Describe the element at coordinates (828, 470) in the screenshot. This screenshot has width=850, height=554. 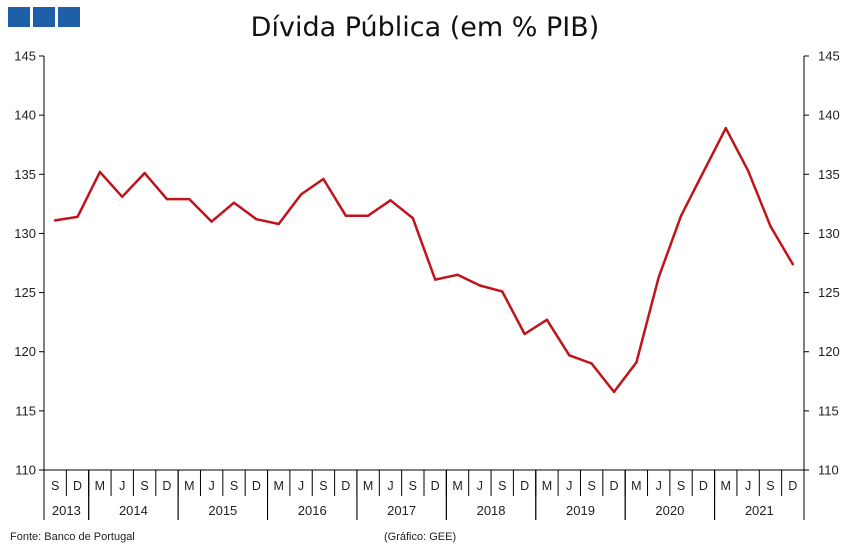
I see `y-tick-label-right: 110` at that location.